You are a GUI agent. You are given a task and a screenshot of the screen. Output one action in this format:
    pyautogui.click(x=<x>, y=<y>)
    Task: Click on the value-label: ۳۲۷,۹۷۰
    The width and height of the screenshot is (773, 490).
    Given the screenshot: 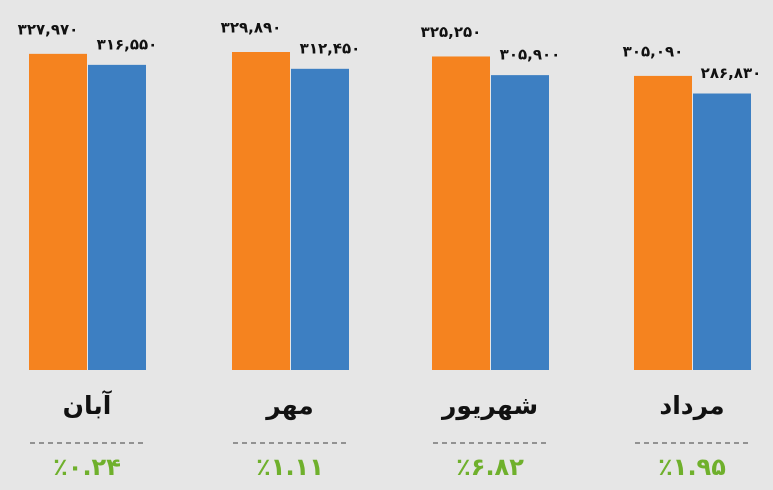 What is the action you would take?
    pyautogui.click(x=48, y=29)
    